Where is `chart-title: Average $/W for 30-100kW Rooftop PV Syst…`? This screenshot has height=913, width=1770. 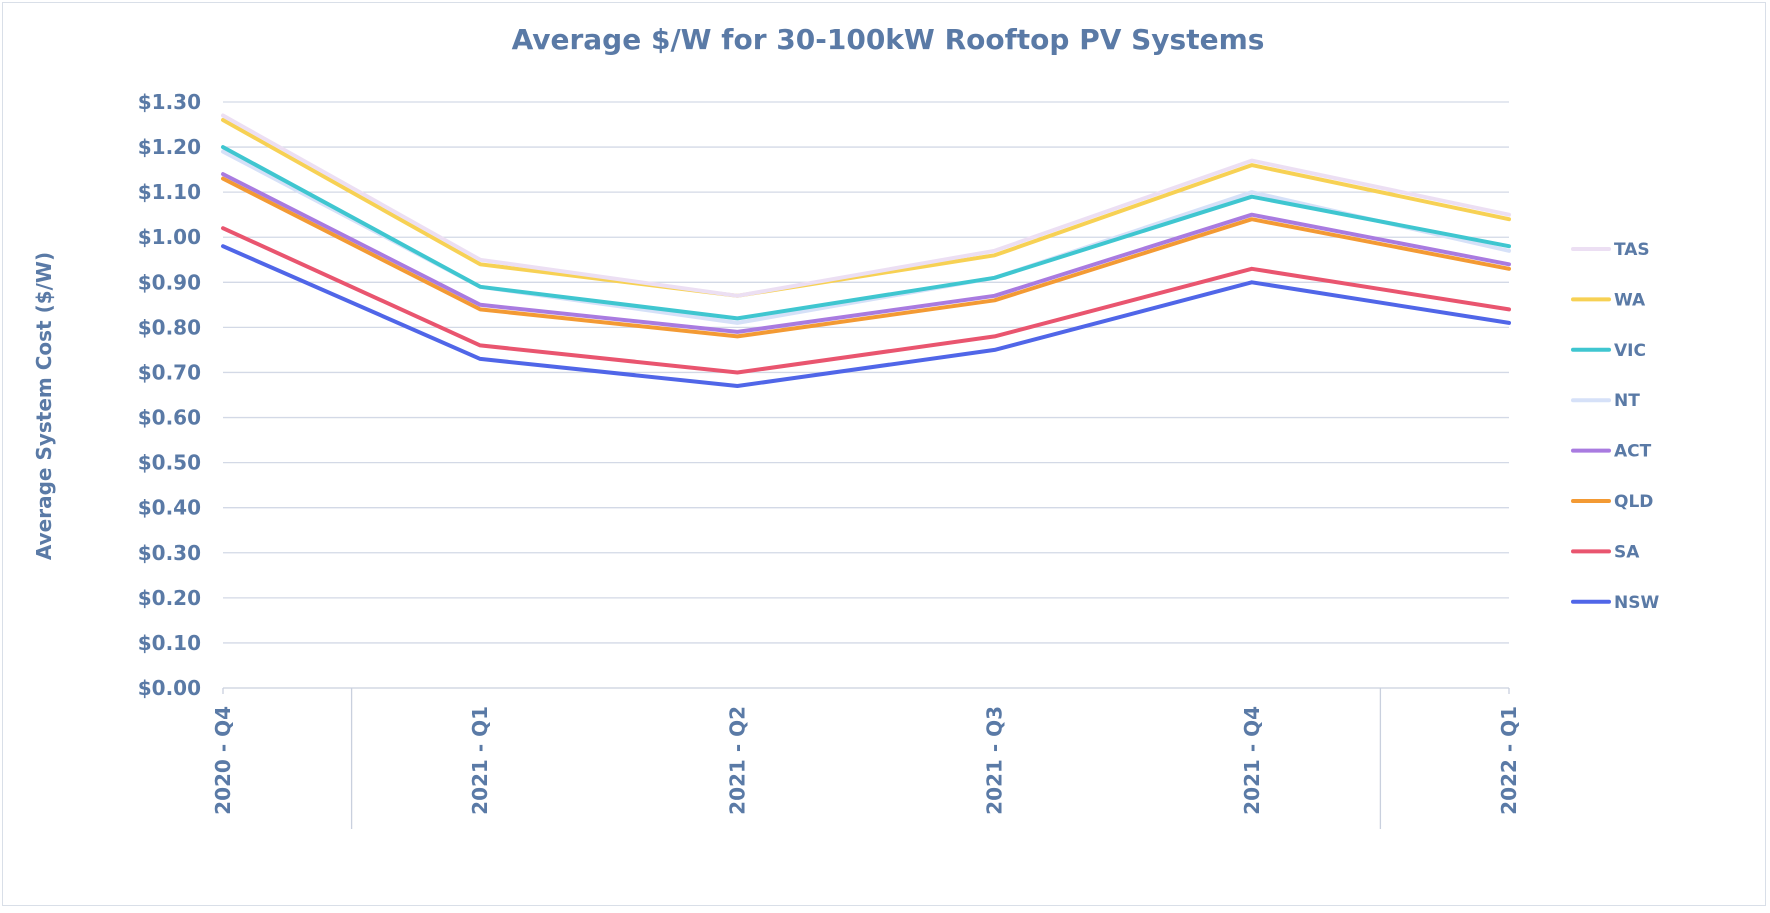
chart-title: Average $/W for 30-100kW Rooftop PV Syst… is located at coordinates (888, 39).